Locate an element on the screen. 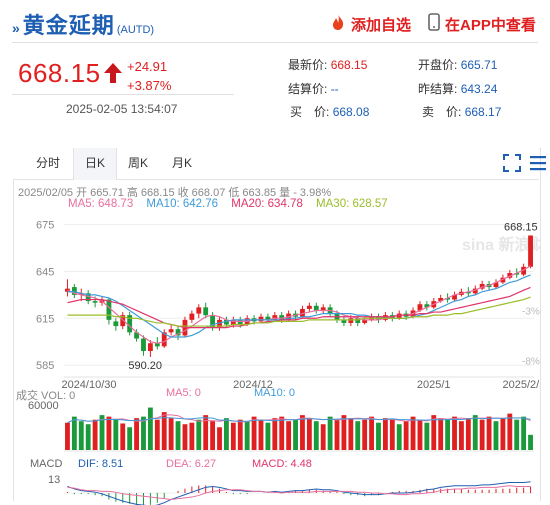 This screenshot has height=505, width=550. tab-weekly-k: 周K is located at coordinates (137, 163).